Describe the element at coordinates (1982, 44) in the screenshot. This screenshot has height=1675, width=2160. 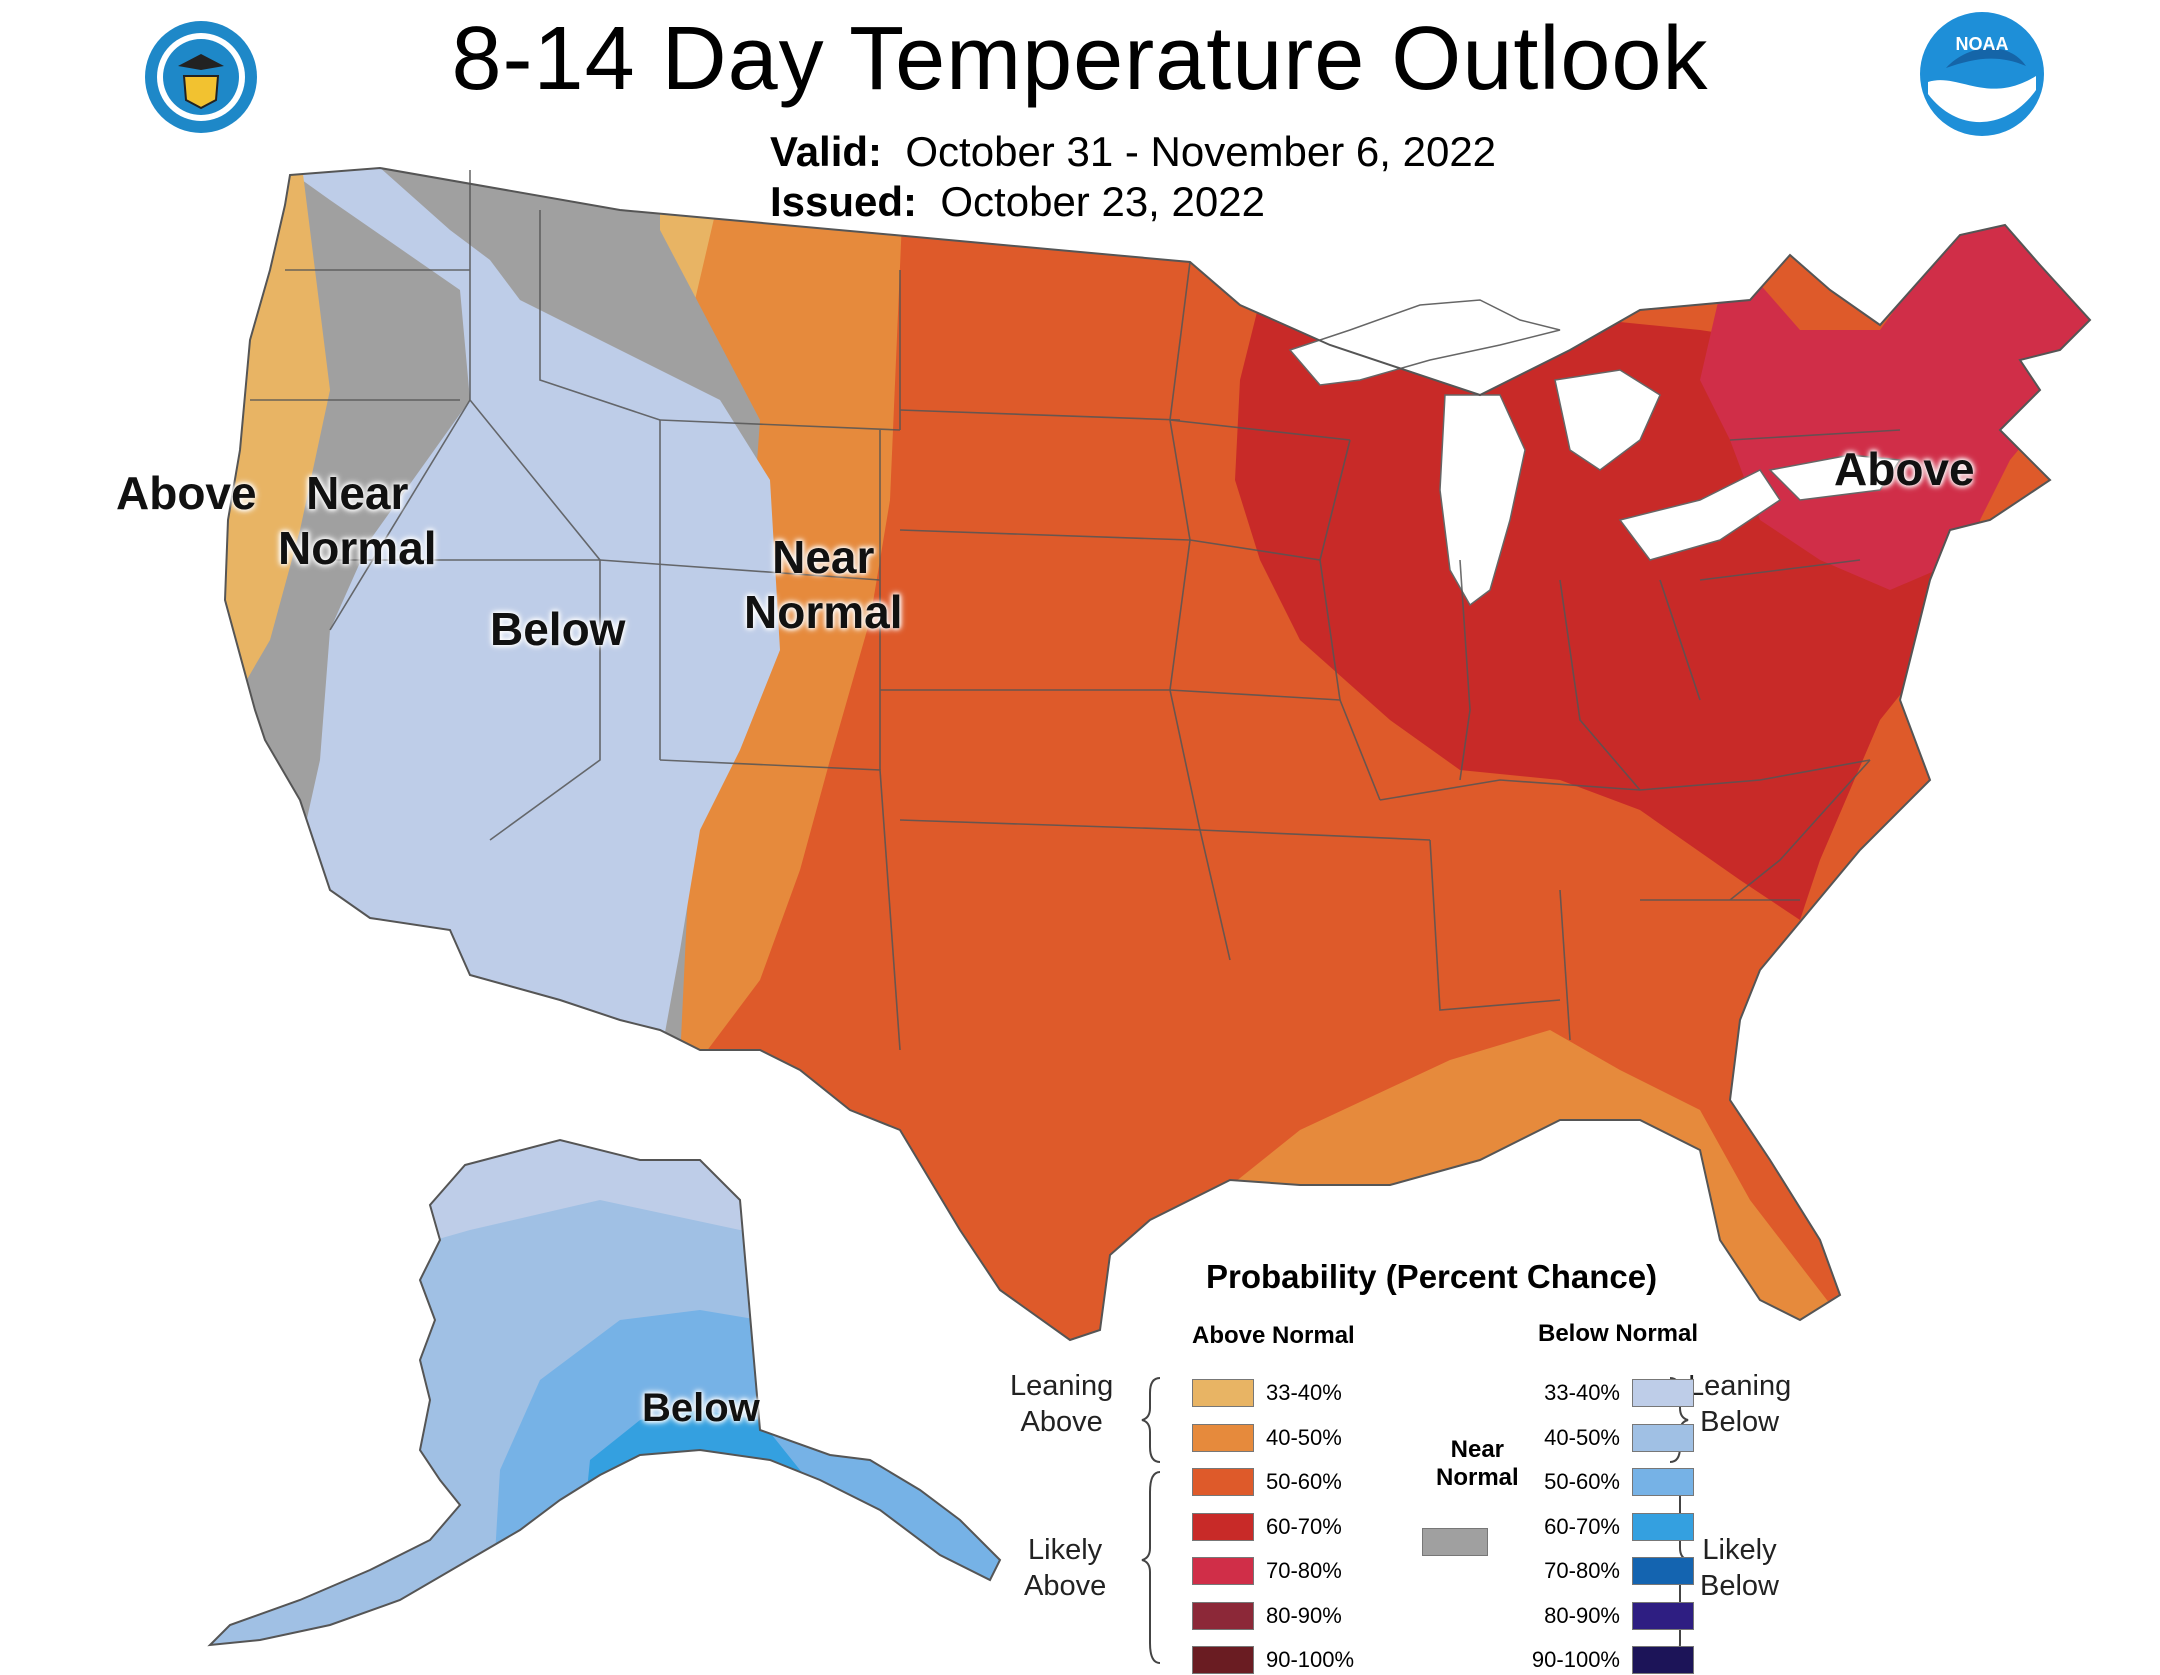
I see `noaa-logo-text: NOAA` at that location.